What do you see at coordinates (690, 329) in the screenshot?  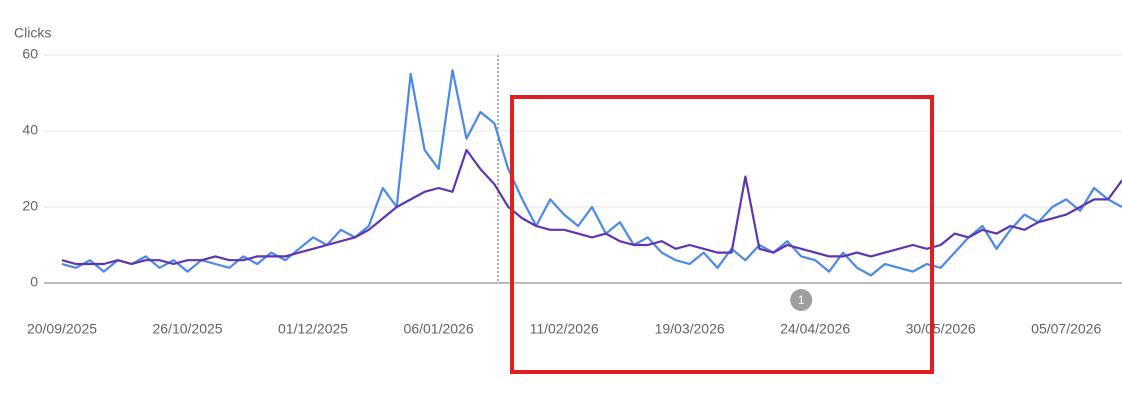 I see `x-tick-label: 19/03/2026` at bounding box center [690, 329].